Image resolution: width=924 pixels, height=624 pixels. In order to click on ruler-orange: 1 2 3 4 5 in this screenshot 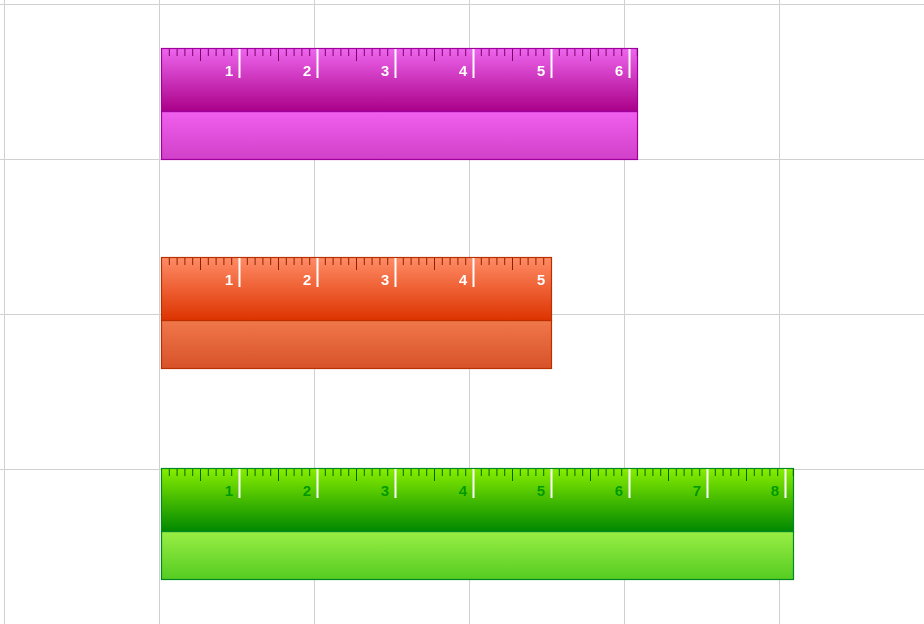, I will do `click(356, 313)`.